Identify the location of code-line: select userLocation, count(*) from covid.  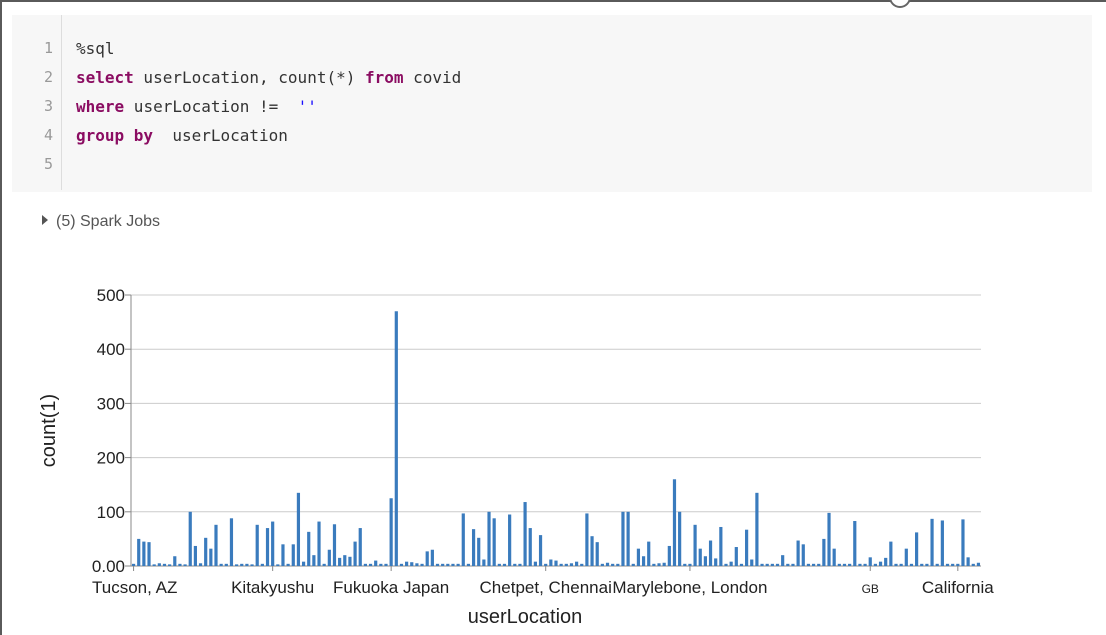
(268, 77).